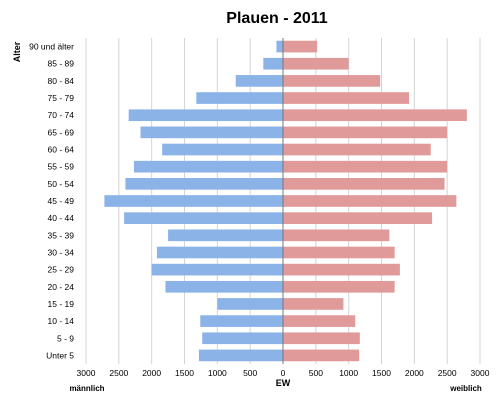 The height and width of the screenshot is (404, 500). What do you see at coordinates (61, 98) in the screenshot?
I see `category-label: 75 - 79` at bounding box center [61, 98].